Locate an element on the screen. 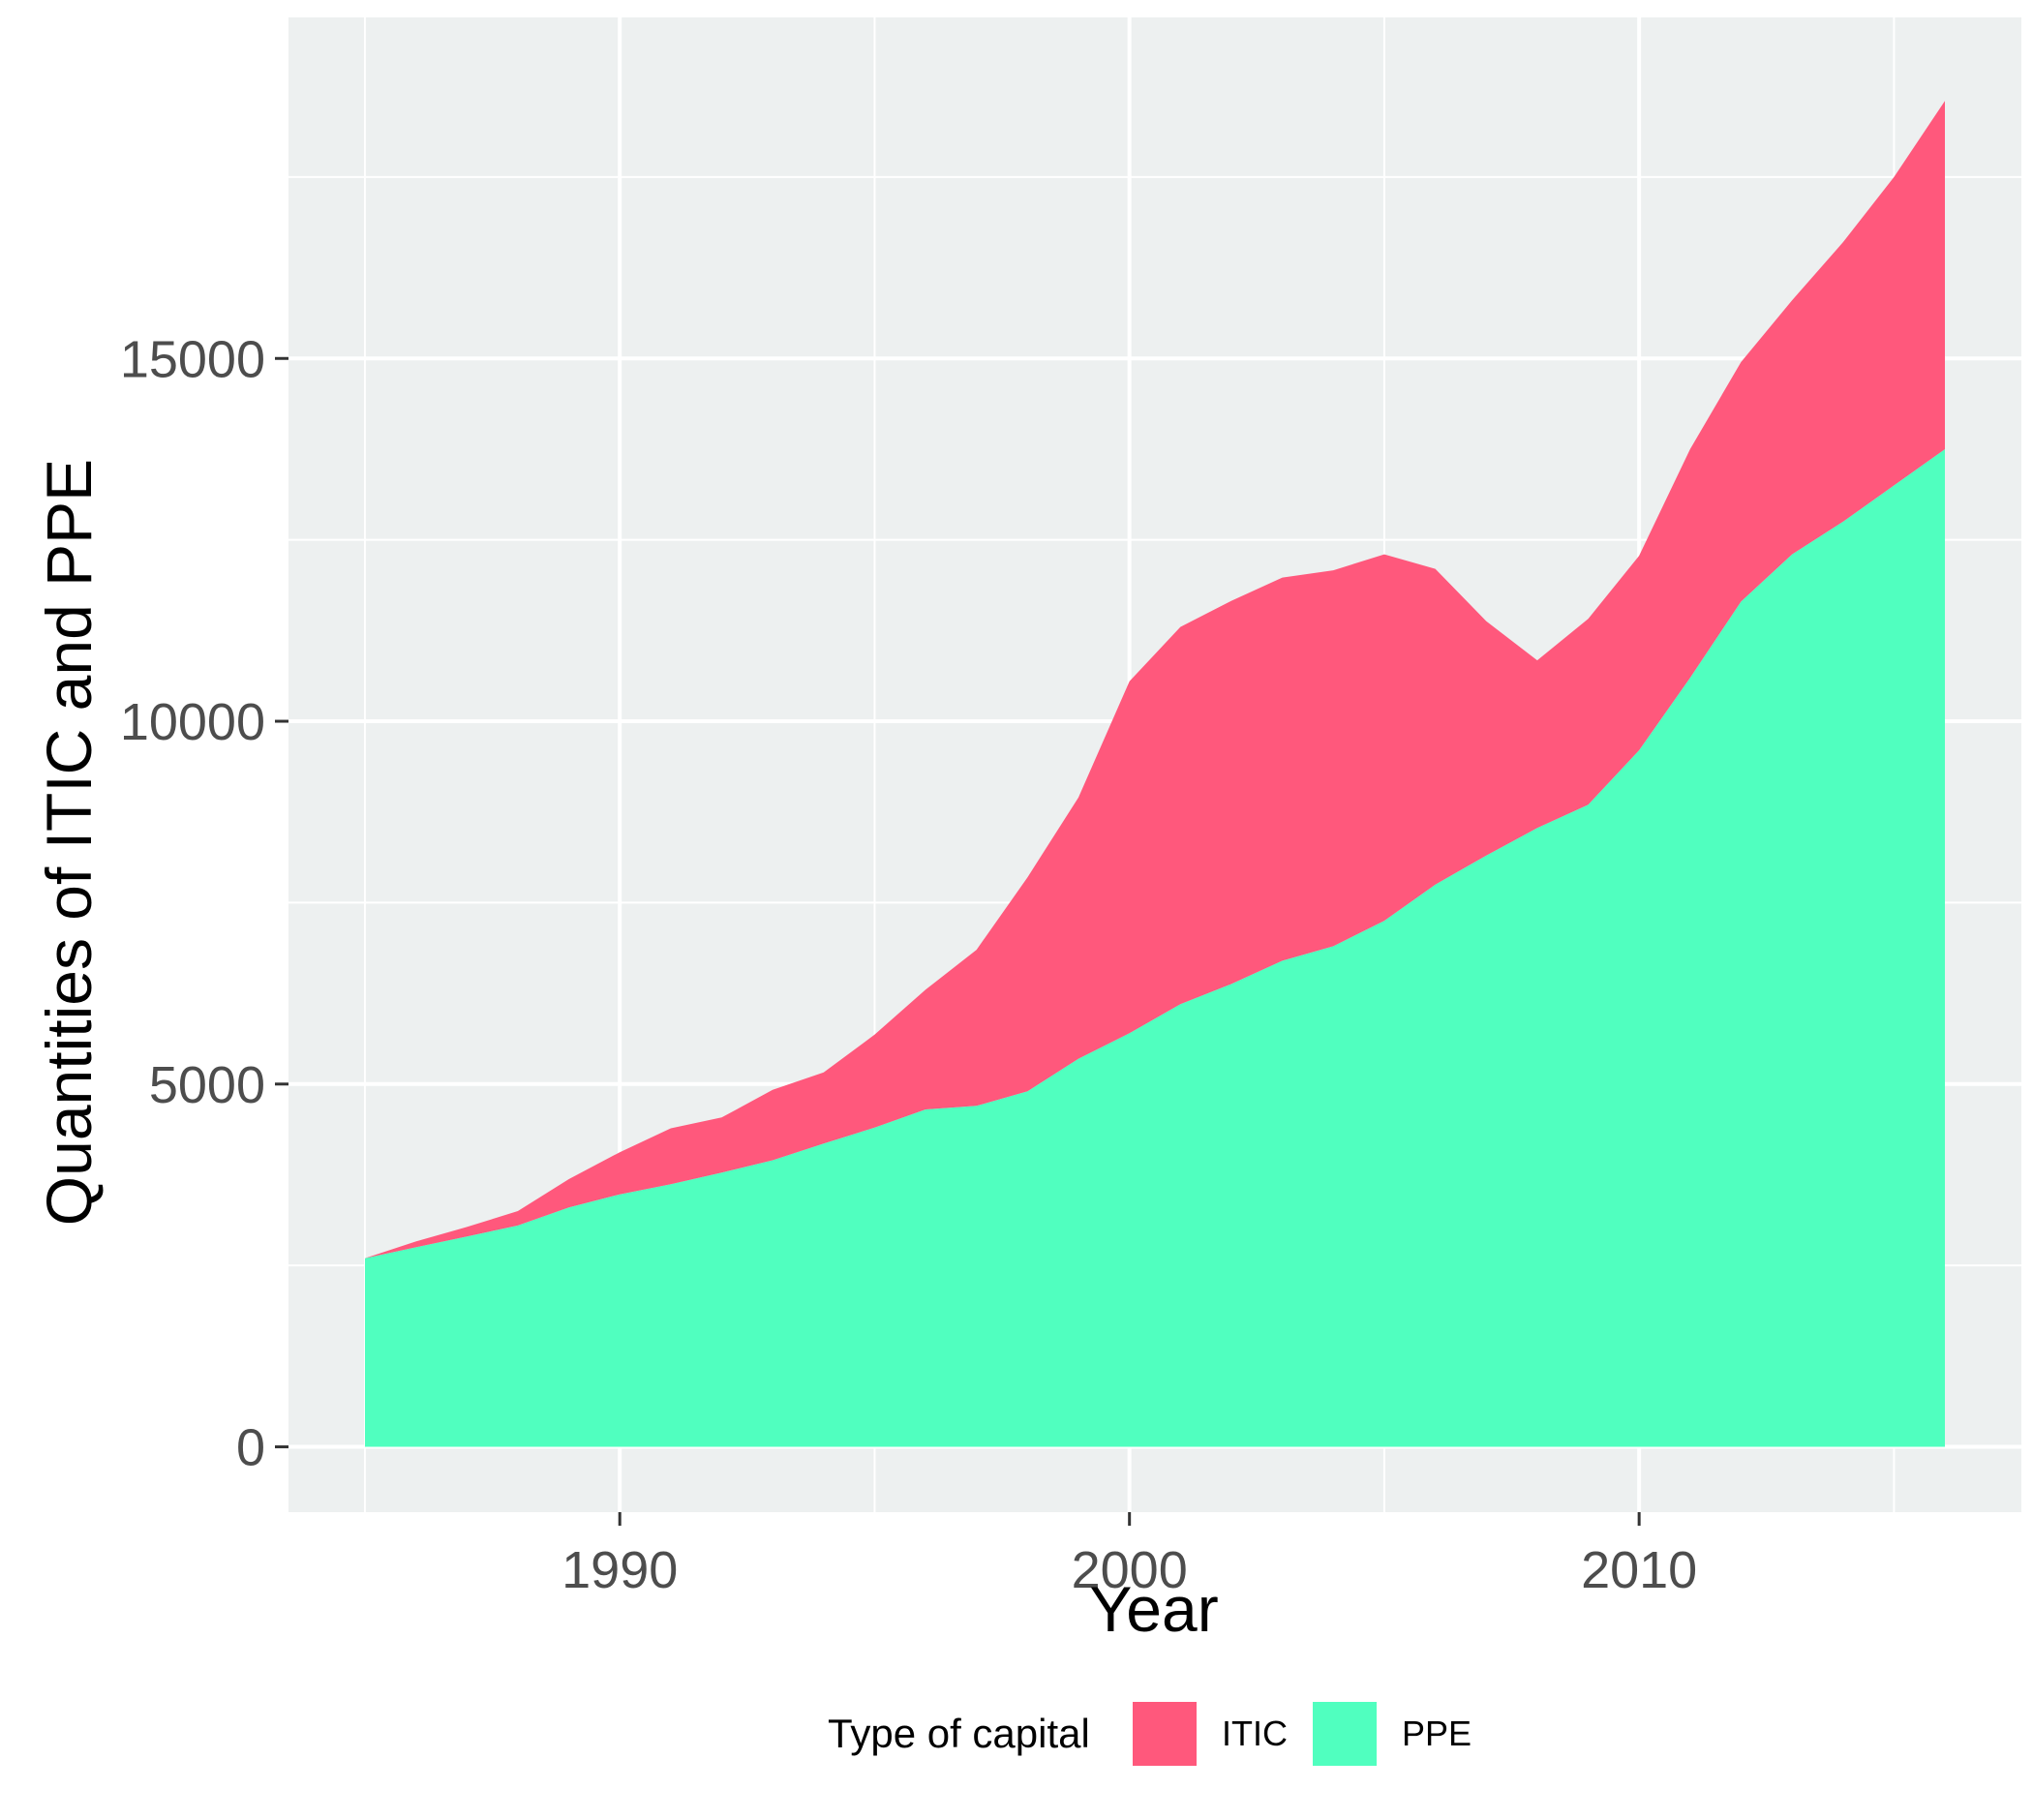  legend: Type of capital ITIC PPE is located at coordinates (1150, 1734).